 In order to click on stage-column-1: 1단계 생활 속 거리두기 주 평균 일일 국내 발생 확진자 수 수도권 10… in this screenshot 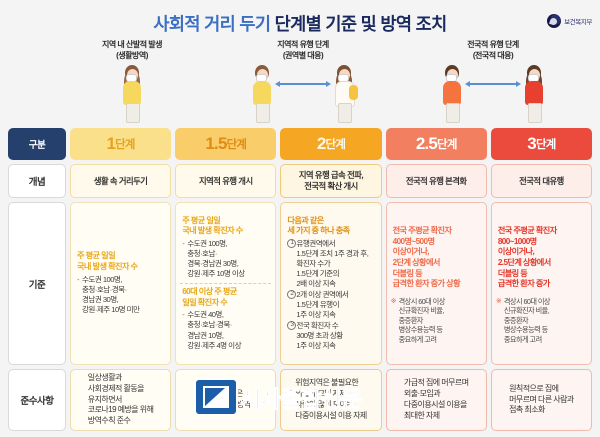, I will do `click(121, 279)`.